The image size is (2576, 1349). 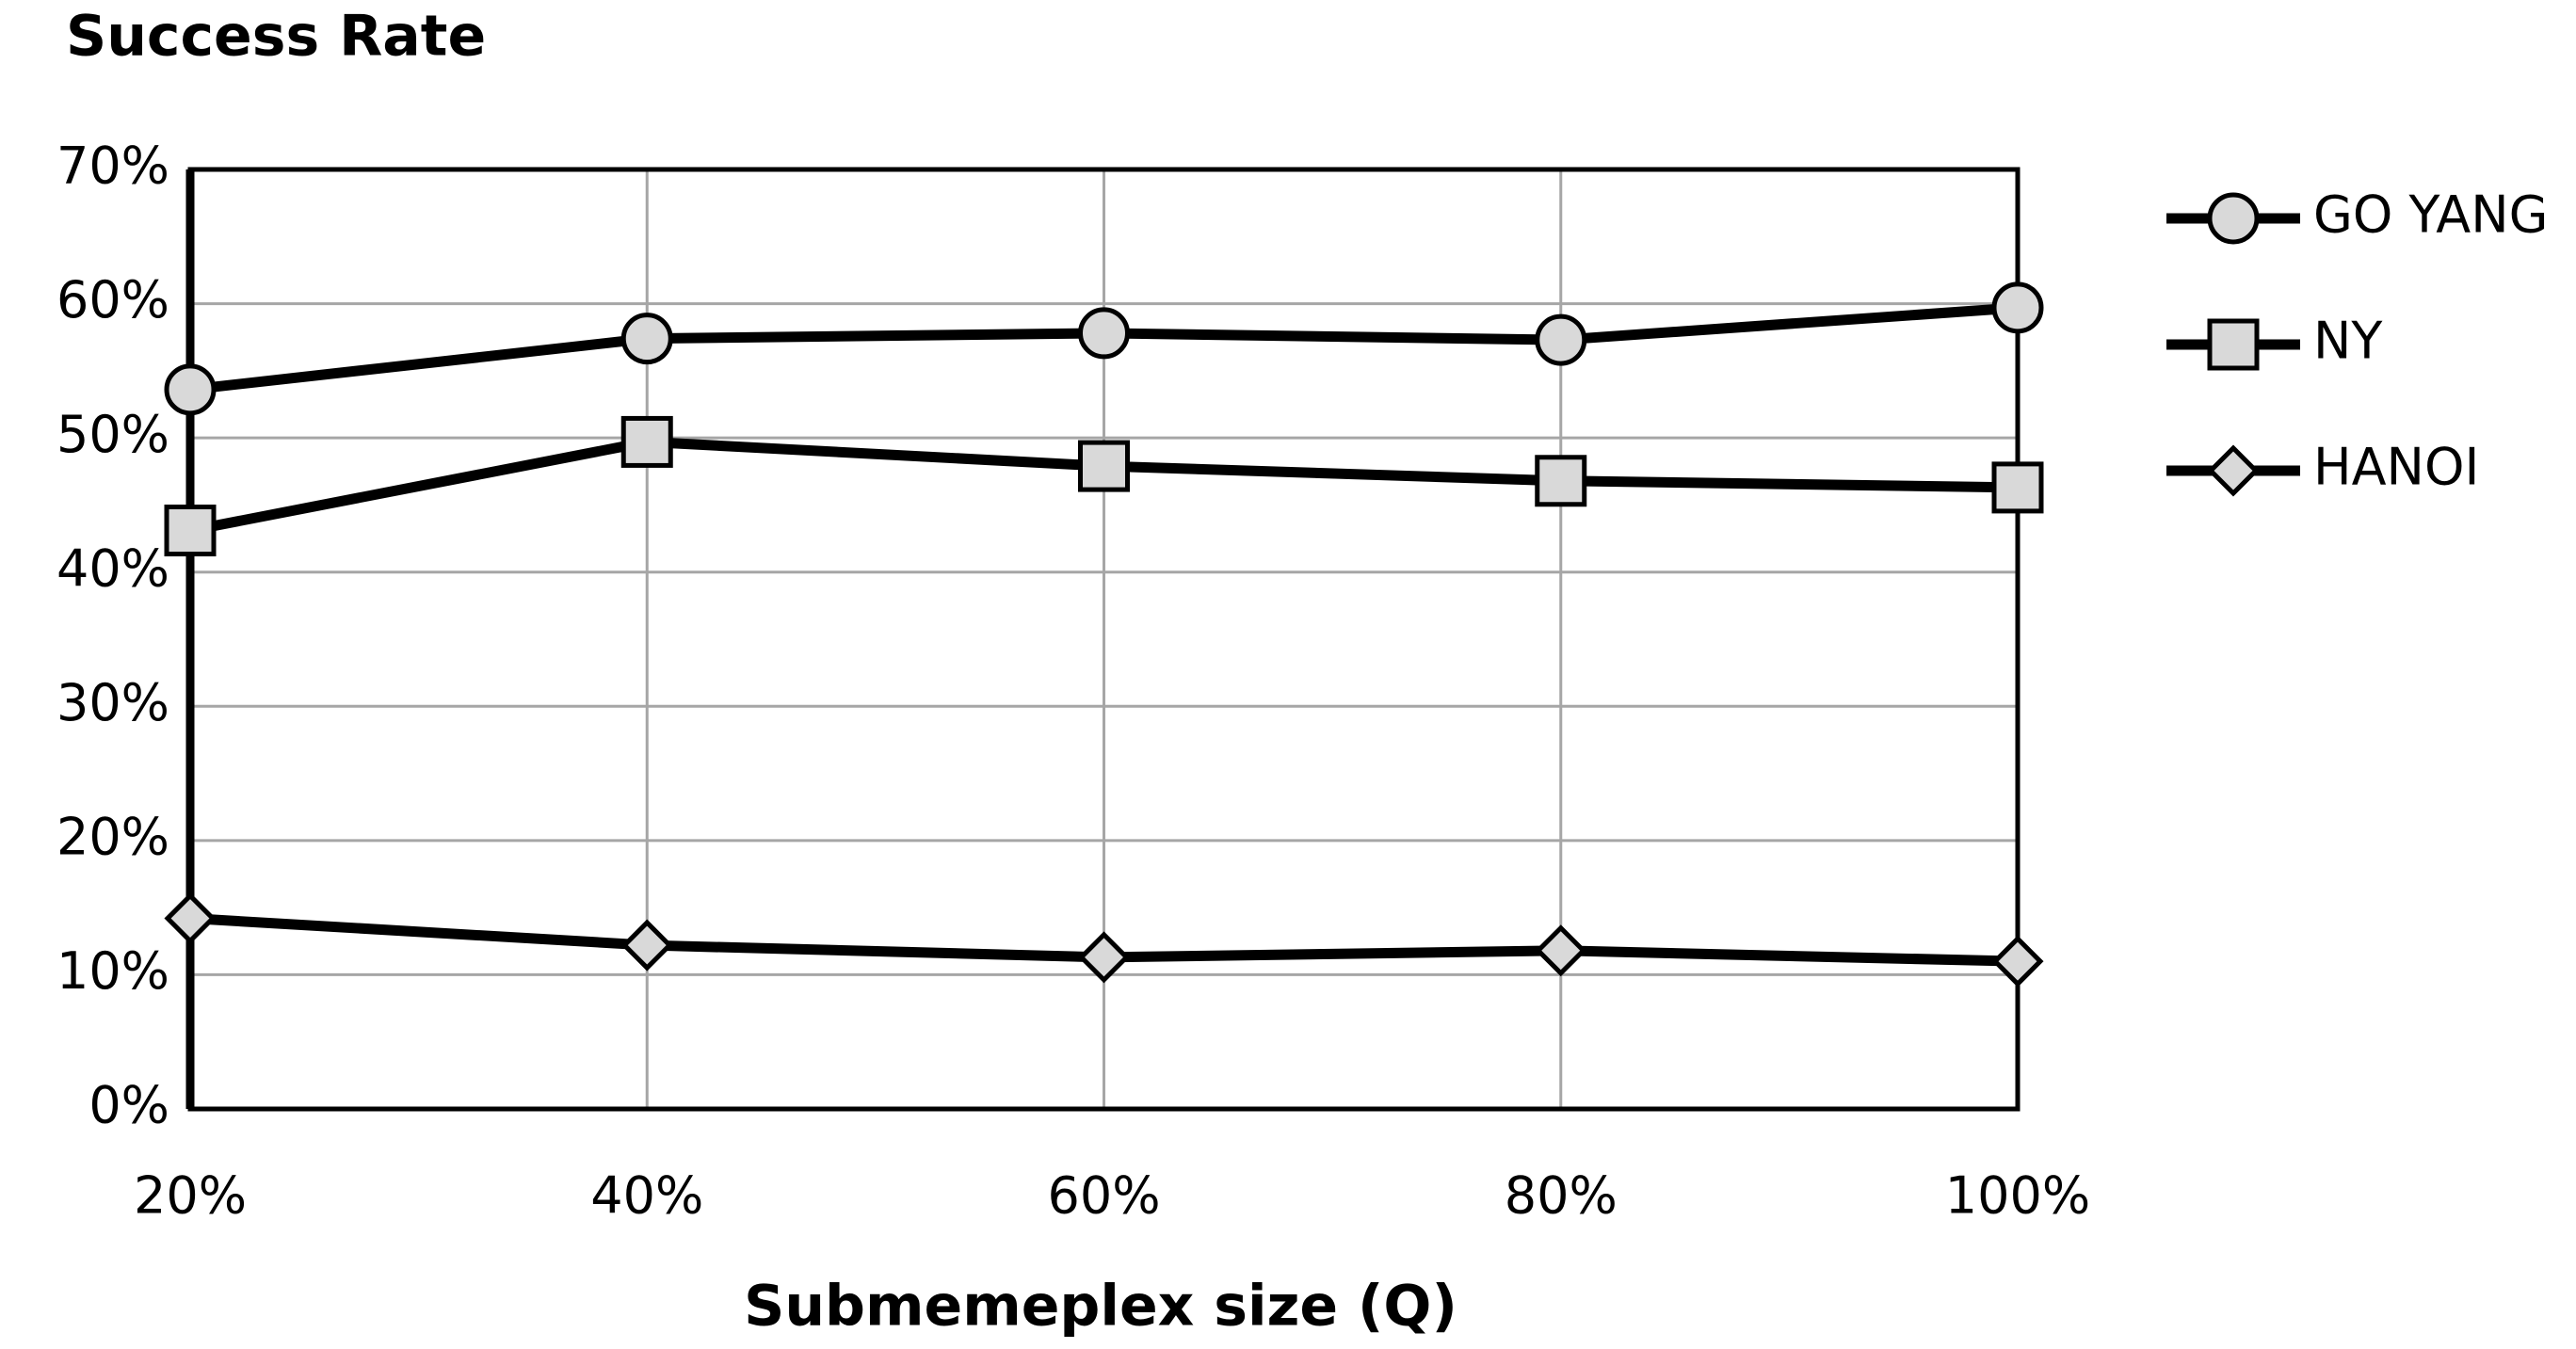 What do you see at coordinates (112, 166) in the screenshot?
I see `y-tick-label: 70%` at bounding box center [112, 166].